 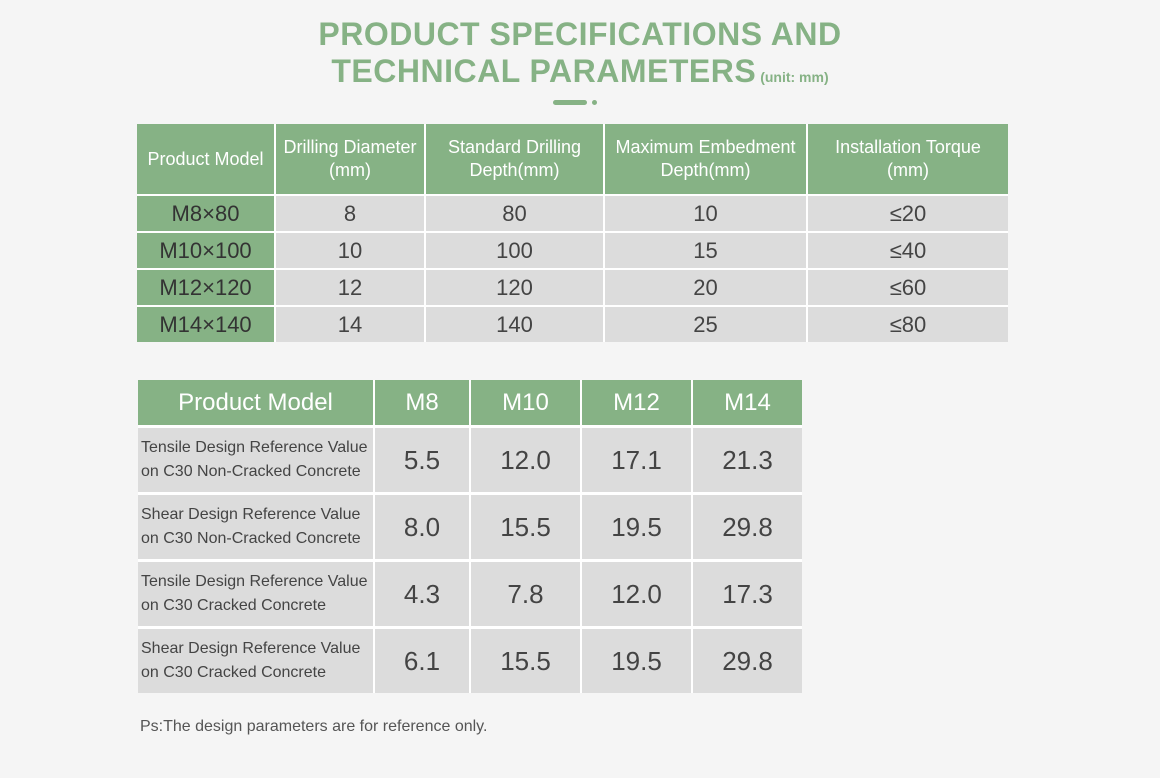 I want to click on table-cell: 17.3, so click(x=747, y=595).